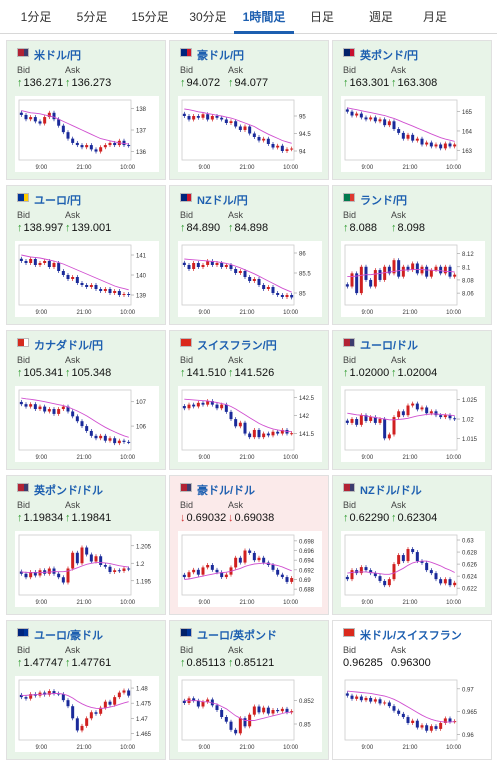  Describe the element at coordinates (87, 714) in the screenshot. I see `price-chart: 1.48 1.475 1.47 1.465 9:00 21:00 10:00` at that location.